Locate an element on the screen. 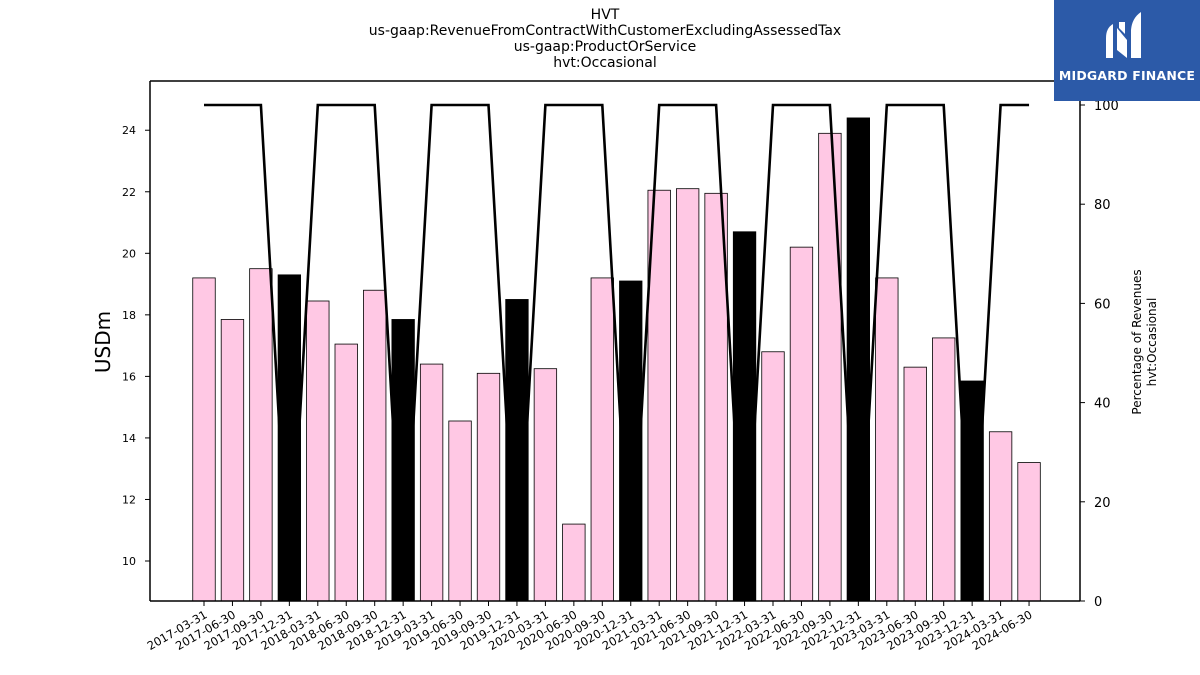  midgard-finance-logo: MIDGARD FINANCE is located at coordinates (1127, 50).